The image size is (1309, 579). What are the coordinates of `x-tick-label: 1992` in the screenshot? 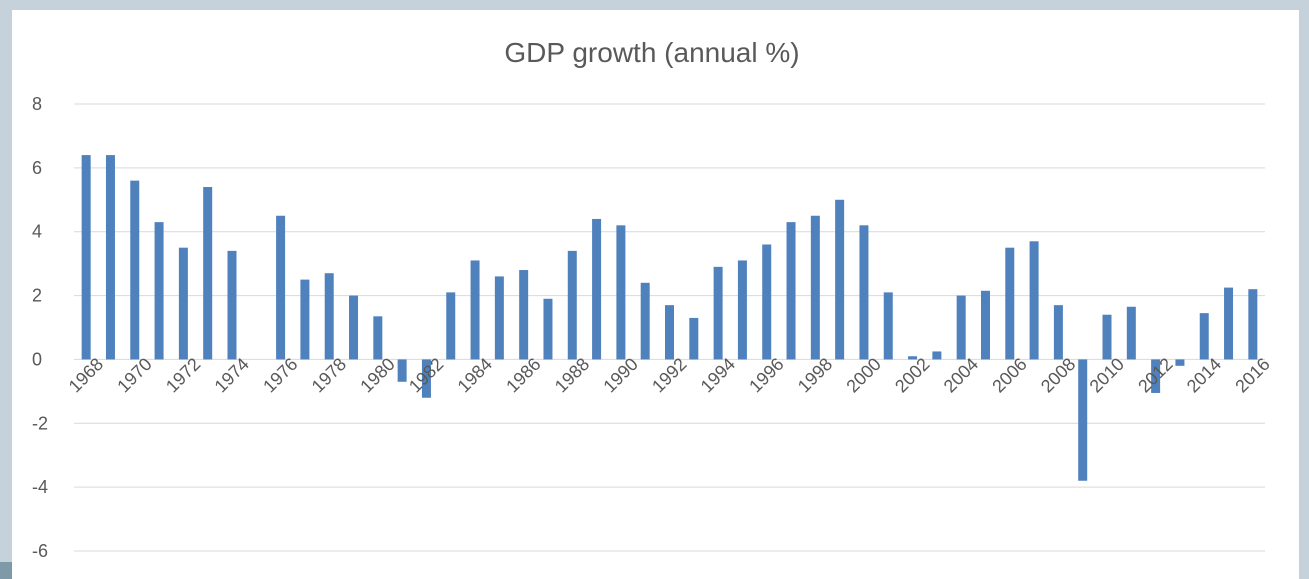 It's located at (669, 375).